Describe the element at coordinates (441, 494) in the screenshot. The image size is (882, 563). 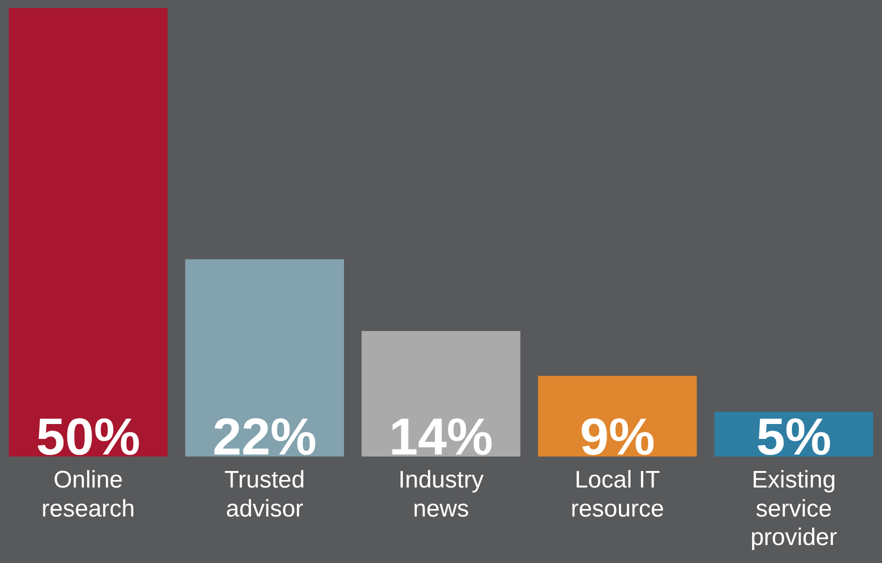
I see `x-tick-label: Industry news` at that location.